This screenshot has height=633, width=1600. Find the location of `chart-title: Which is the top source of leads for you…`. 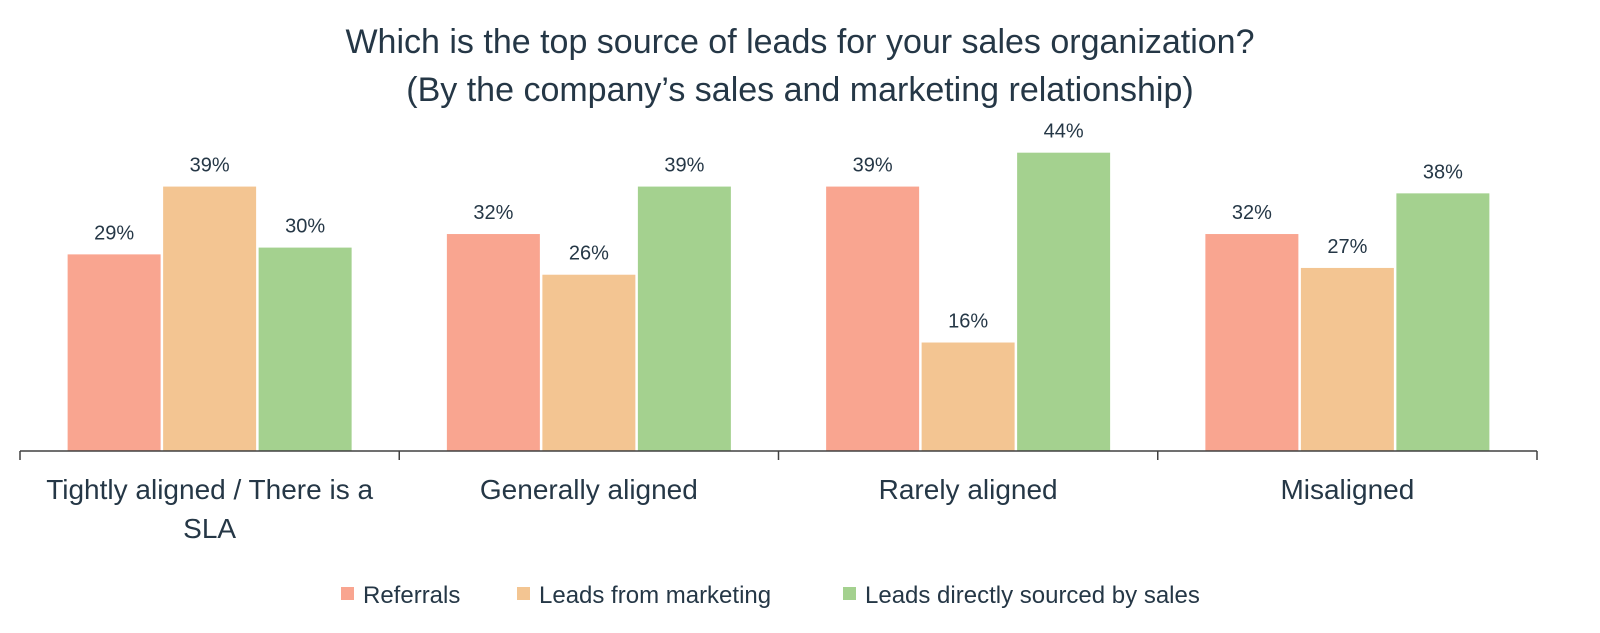

chart-title: Which is the top source of leads for you… is located at coordinates (799, 42).